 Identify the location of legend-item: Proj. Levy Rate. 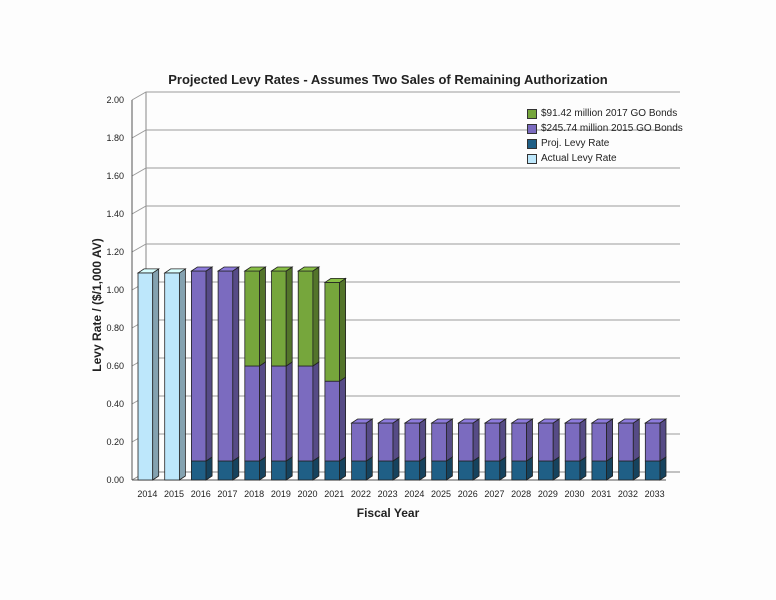
(605, 143).